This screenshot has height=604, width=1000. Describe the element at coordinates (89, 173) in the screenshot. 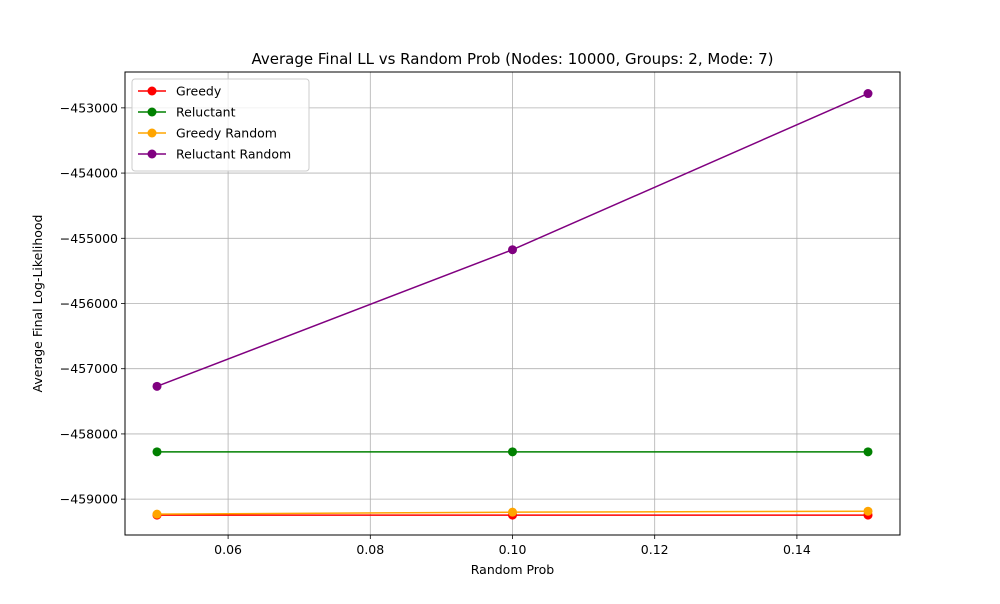

I see `y-tick-label: −454000` at that location.